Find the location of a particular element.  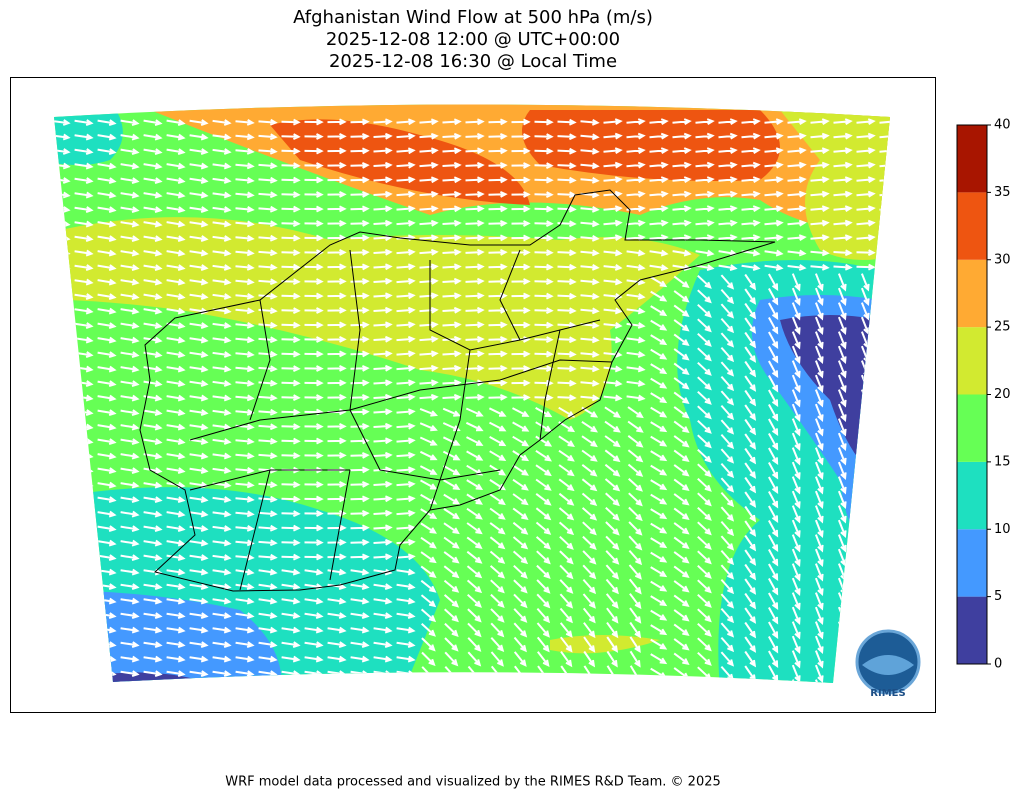

title-line: Afghanistan Wind Flow at 500 hPa (m/s) is located at coordinates (473, 17).